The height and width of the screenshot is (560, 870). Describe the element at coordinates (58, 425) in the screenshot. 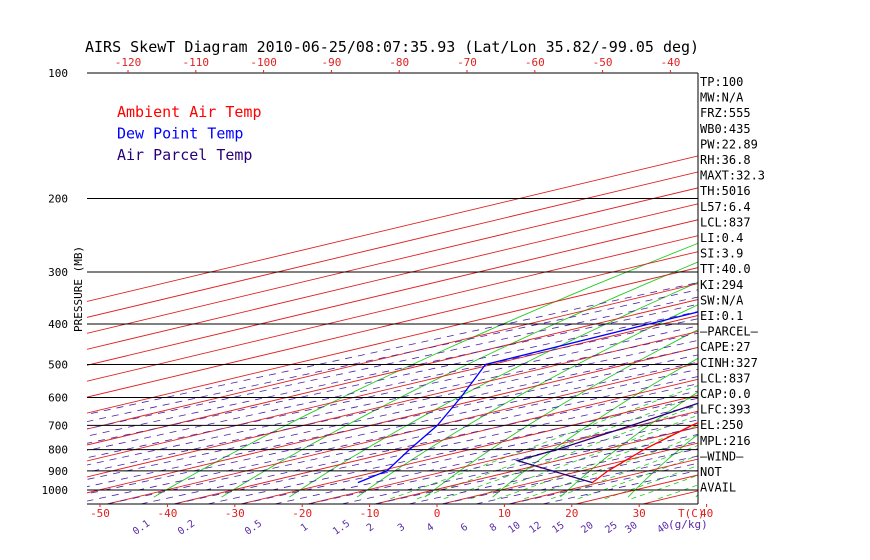

I see `pressure-tick-label: 700` at that location.